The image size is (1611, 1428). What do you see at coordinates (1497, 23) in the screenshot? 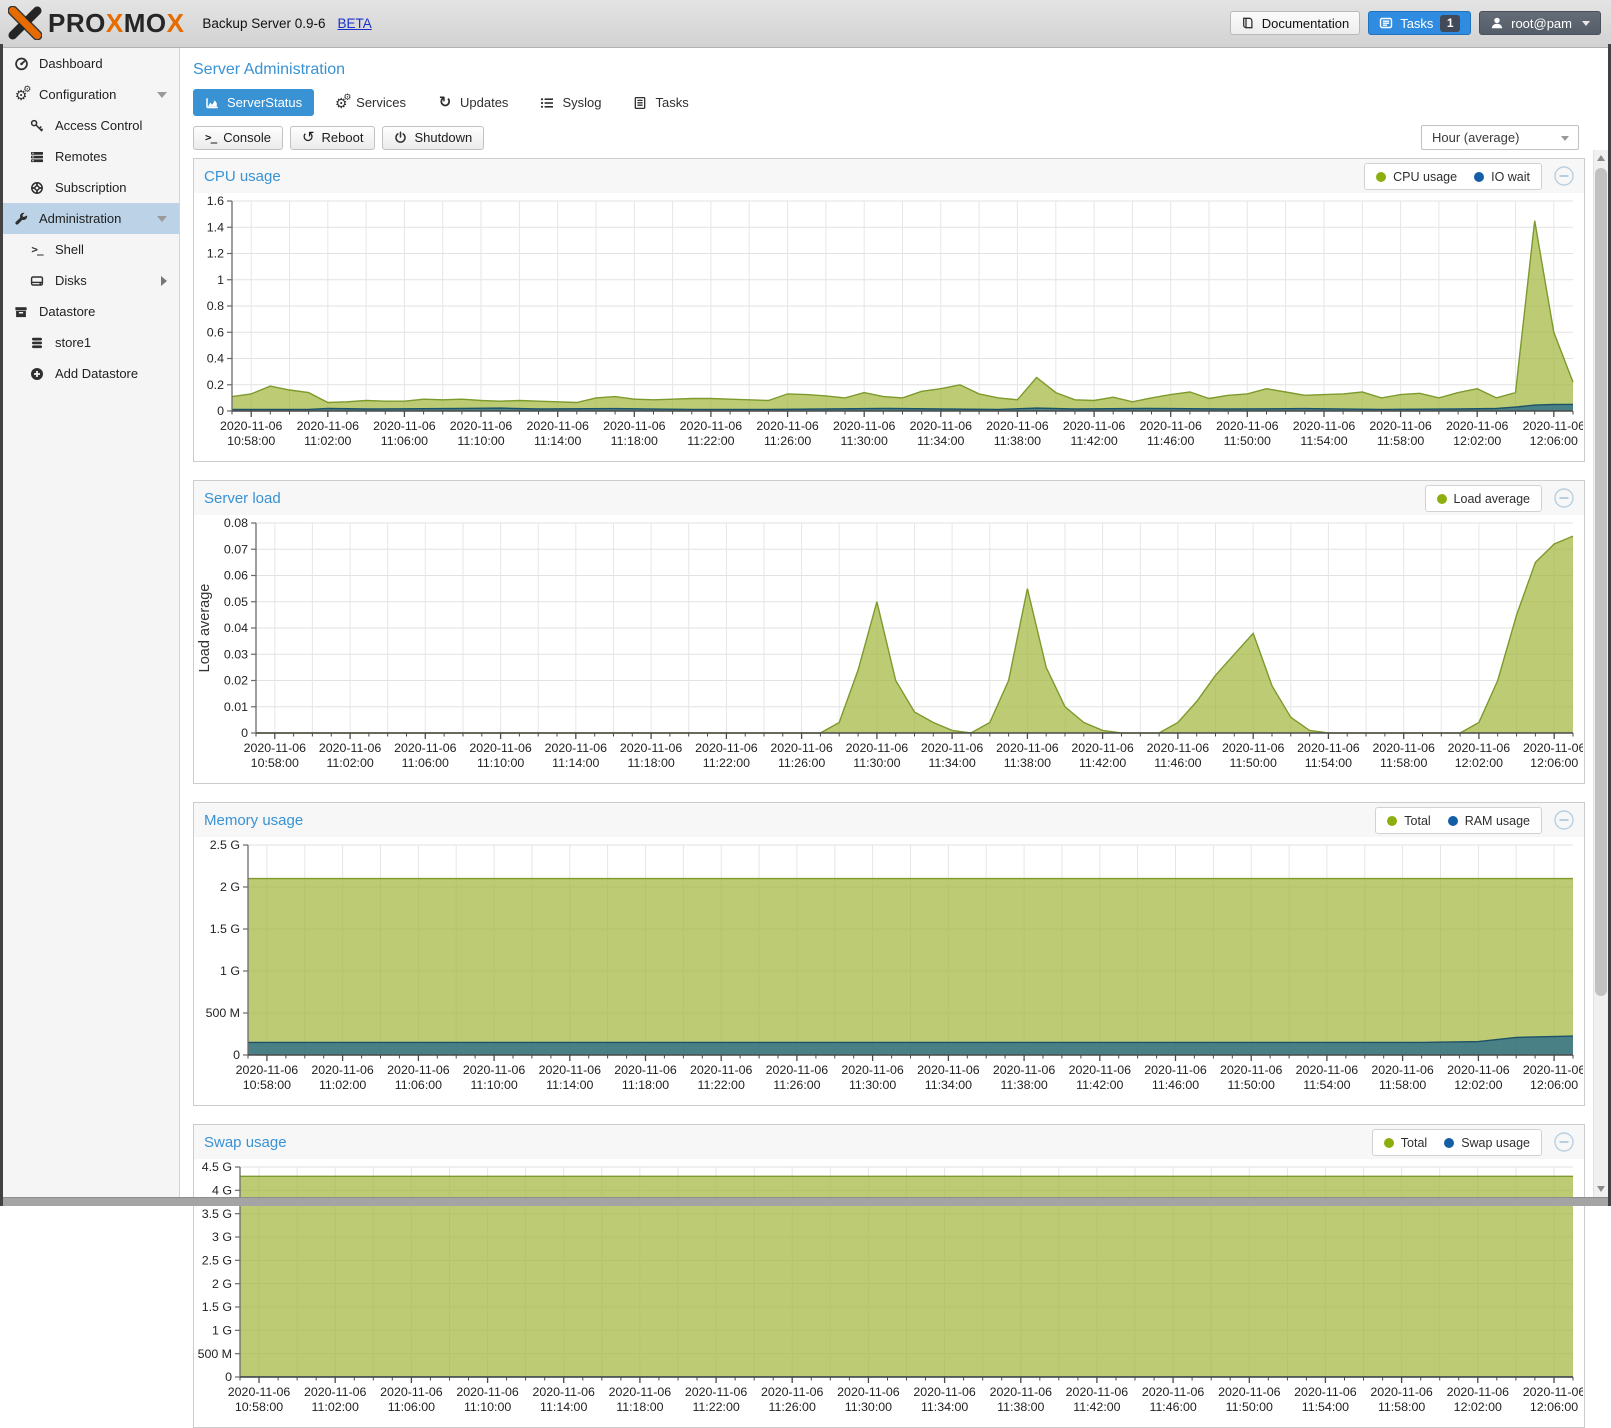
I see `user-icon` at bounding box center [1497, 23].